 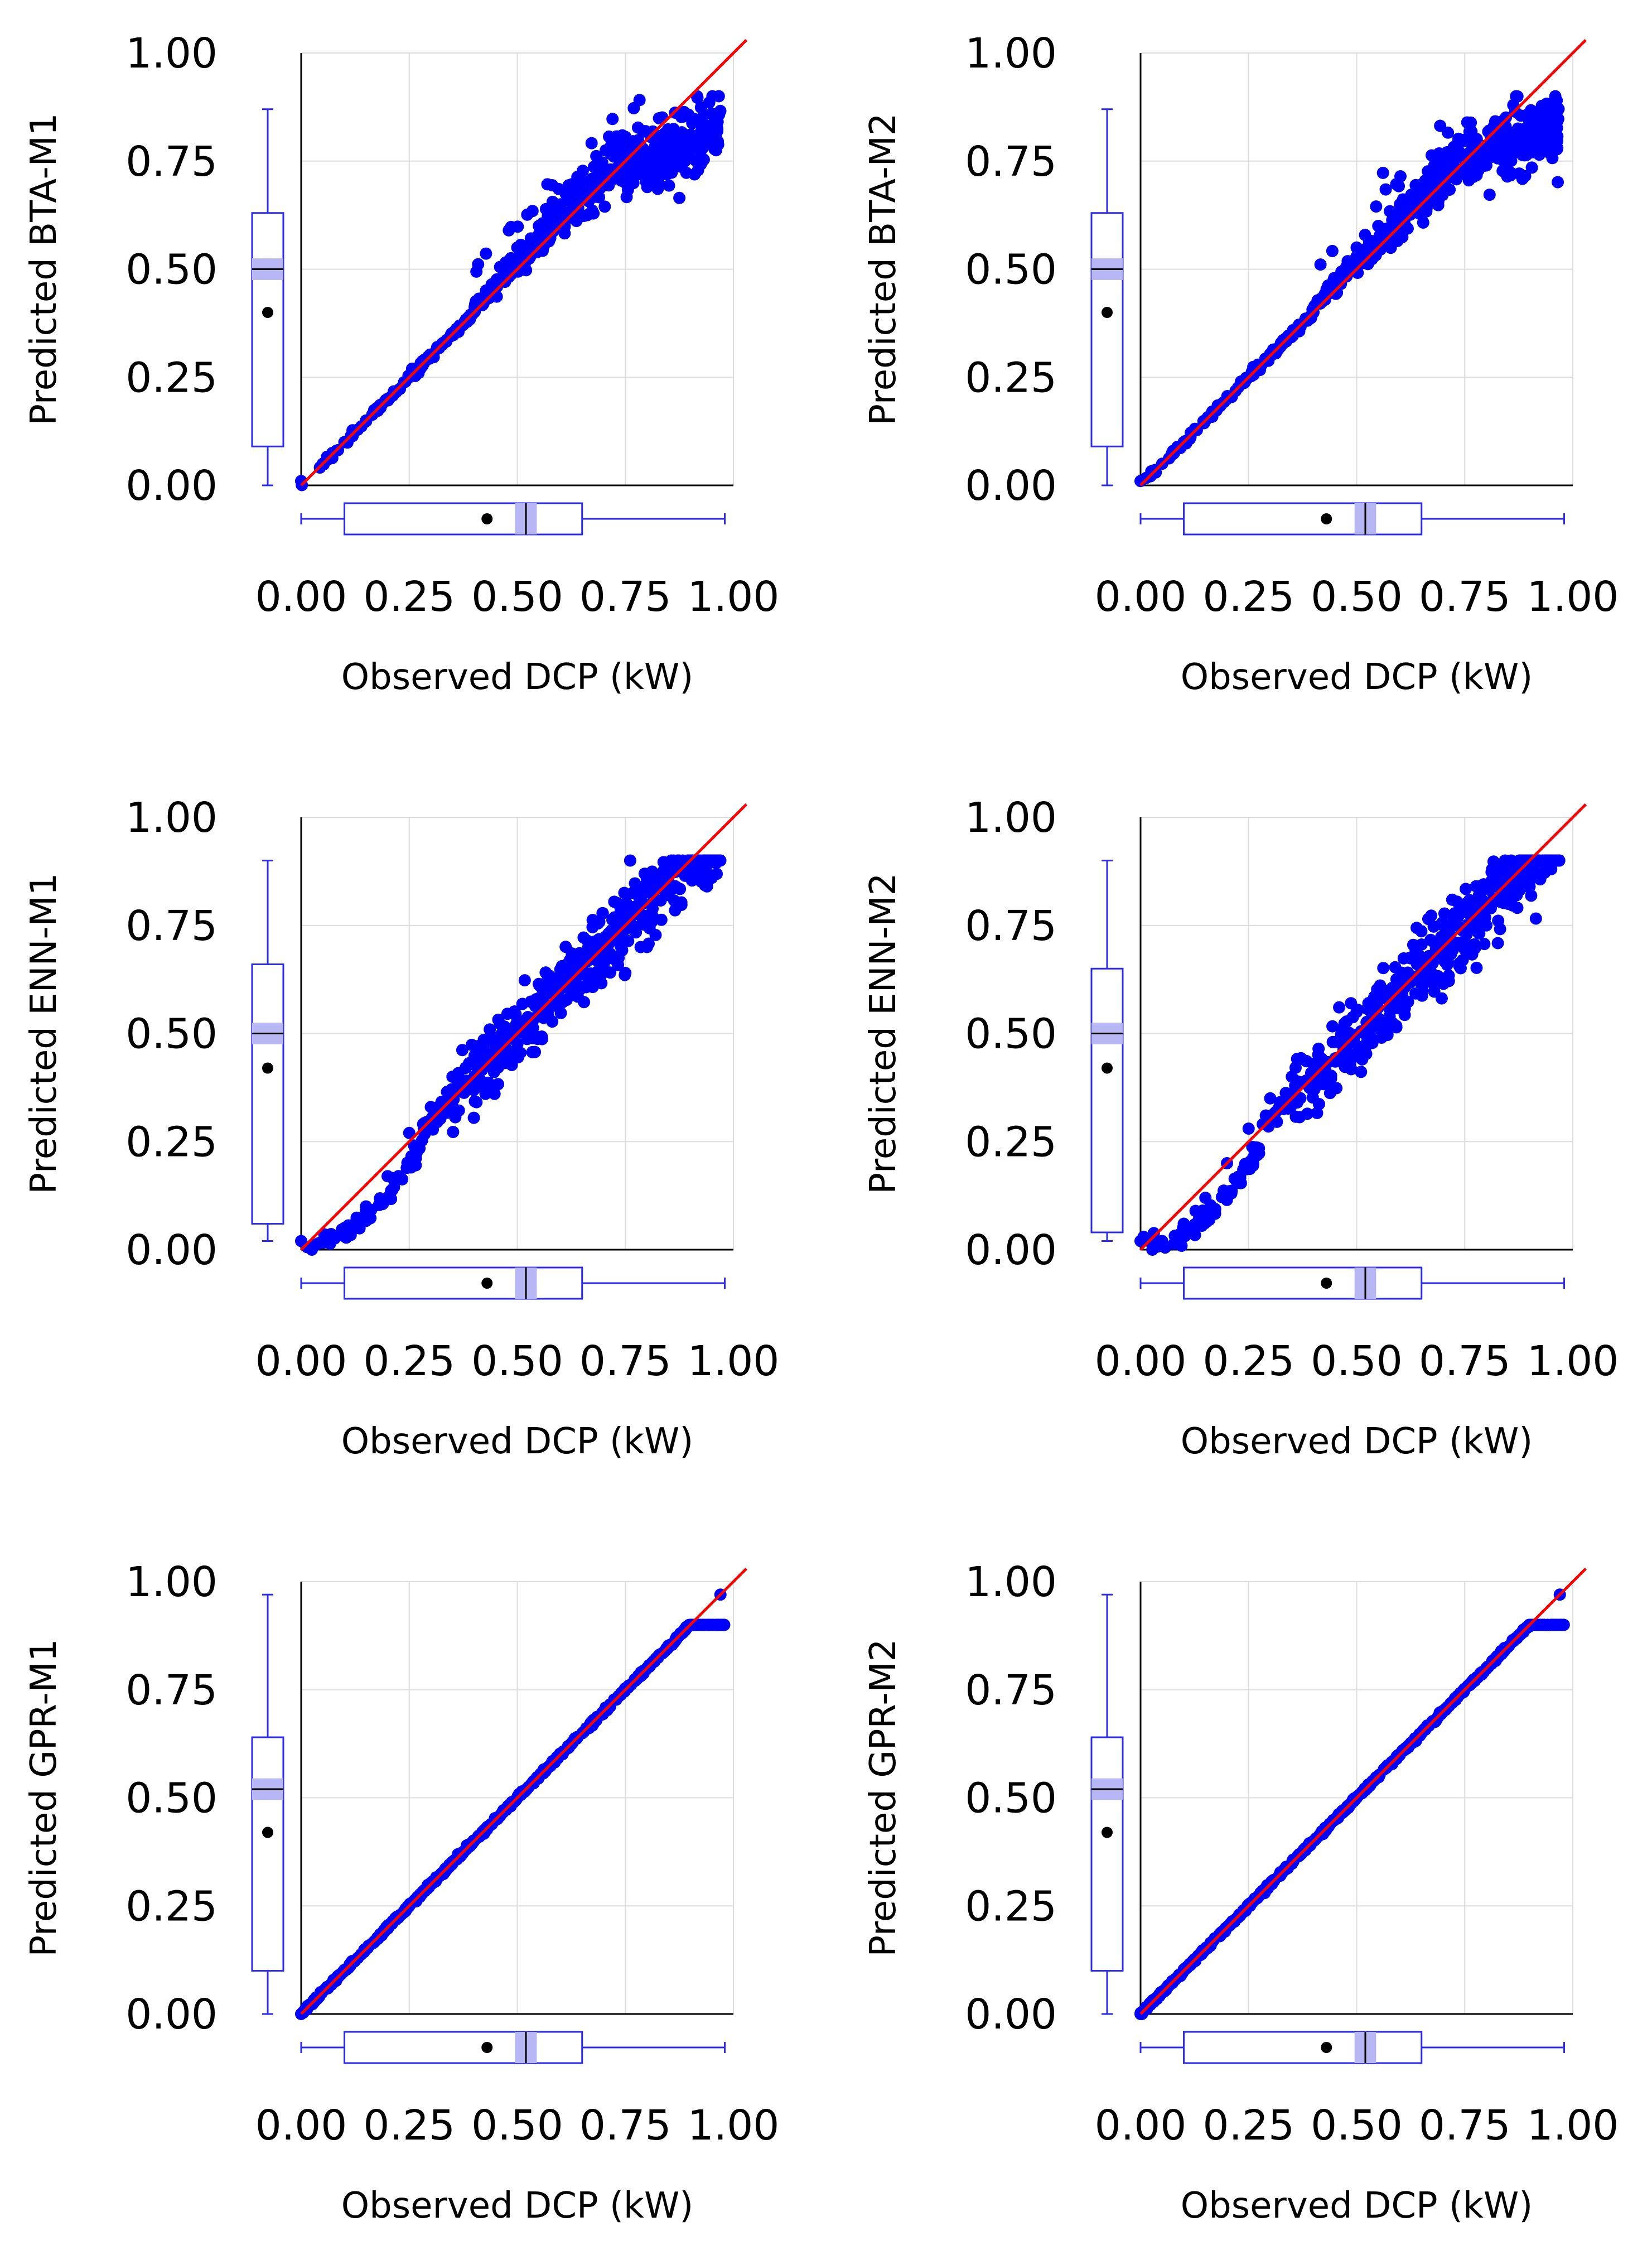 What do you see at coordinates (1011, 1906) in the screenshot?
I see `y-tick-label: 0.25` at bounding box center [1011, 1906].